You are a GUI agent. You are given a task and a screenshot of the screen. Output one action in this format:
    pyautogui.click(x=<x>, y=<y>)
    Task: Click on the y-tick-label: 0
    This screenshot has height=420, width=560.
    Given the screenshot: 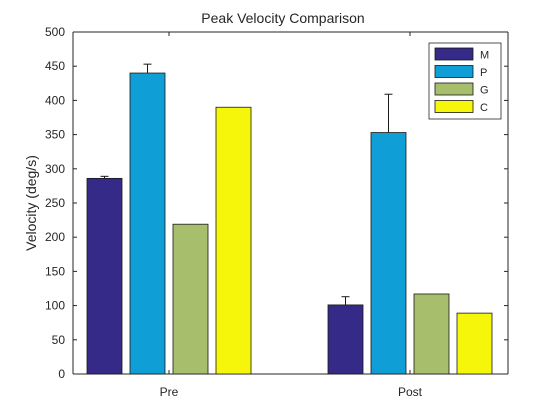 What is the action you would take?
    pyautogui.click(x=61, y=374)
    